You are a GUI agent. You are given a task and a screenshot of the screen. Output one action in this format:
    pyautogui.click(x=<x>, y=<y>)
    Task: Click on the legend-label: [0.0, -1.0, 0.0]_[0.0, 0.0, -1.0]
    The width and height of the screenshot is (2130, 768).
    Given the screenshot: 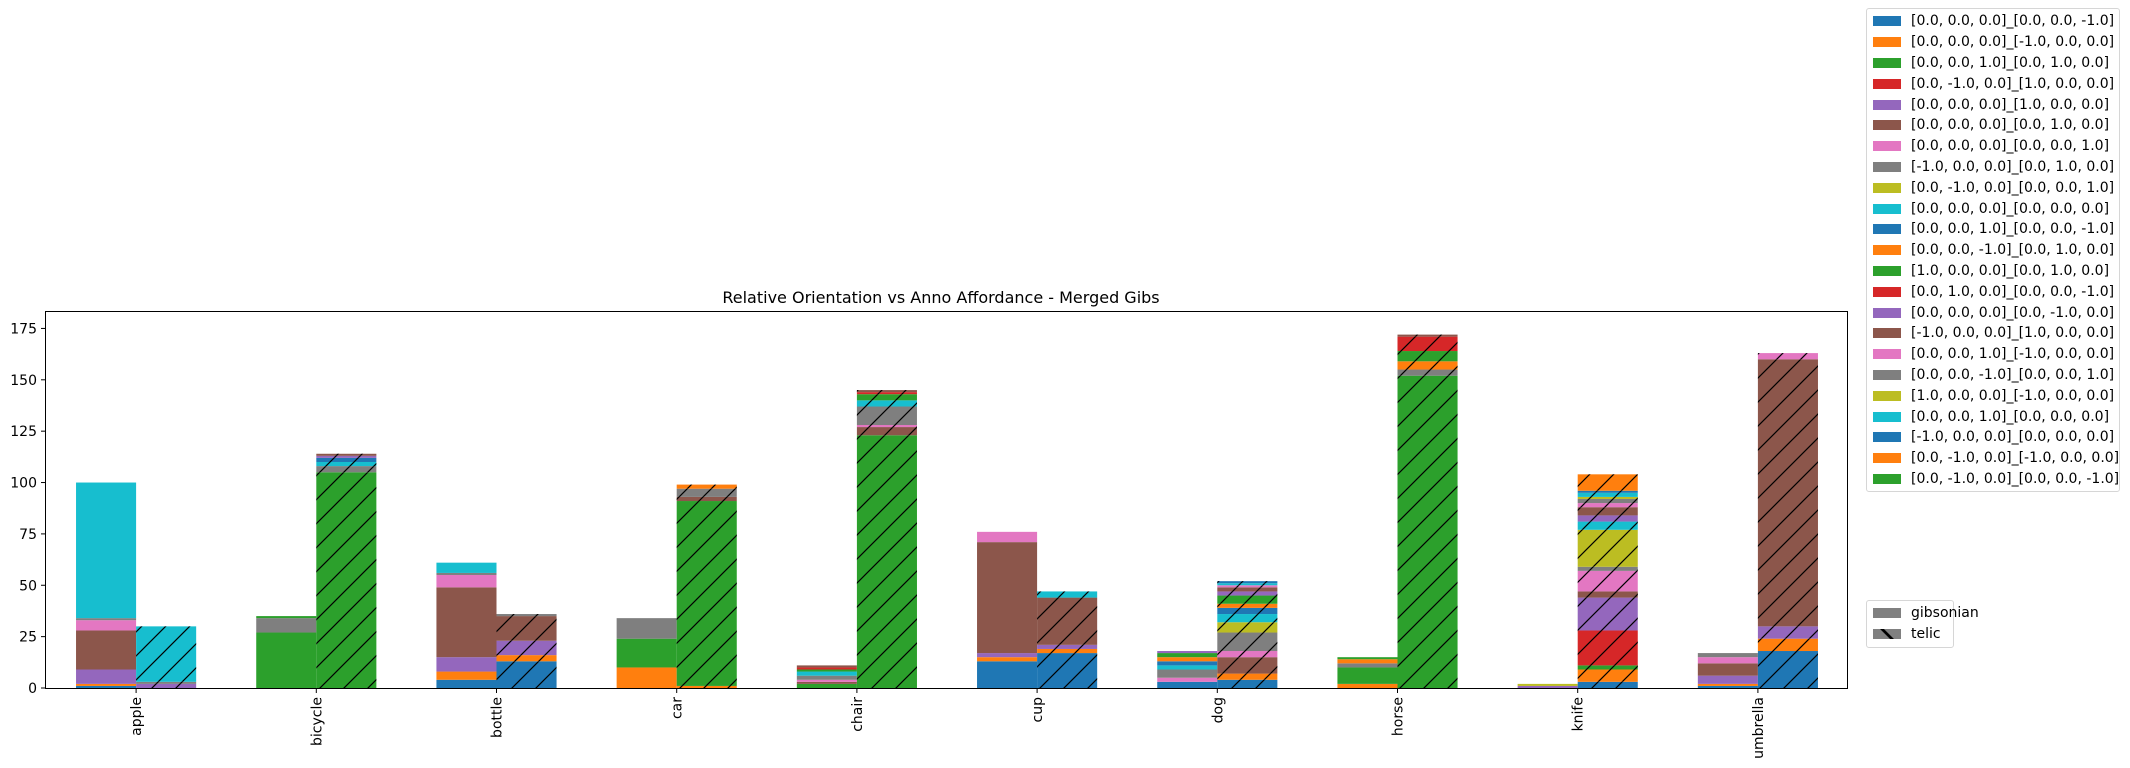 What is the action you would take?
    pyautogui.click(x=2015, y=478)
    